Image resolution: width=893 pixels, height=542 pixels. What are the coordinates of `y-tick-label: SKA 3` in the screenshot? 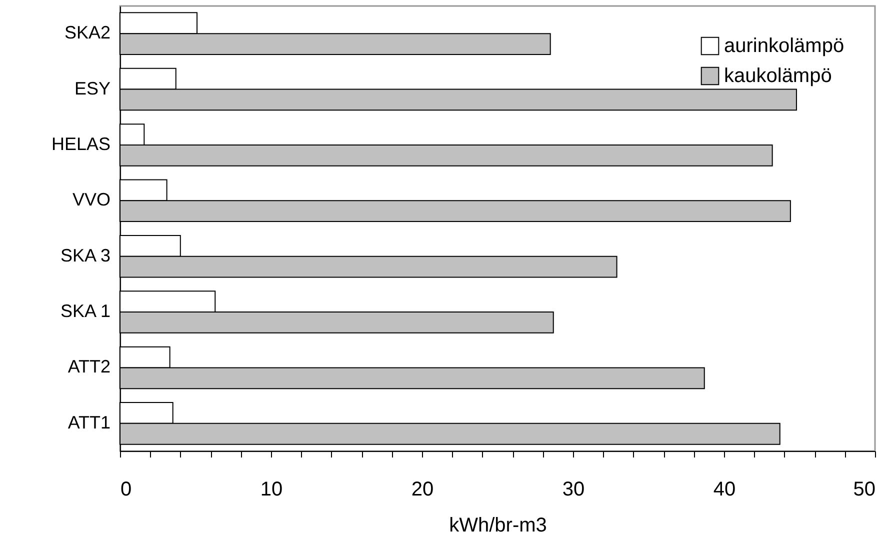 It's located at (85, 255).